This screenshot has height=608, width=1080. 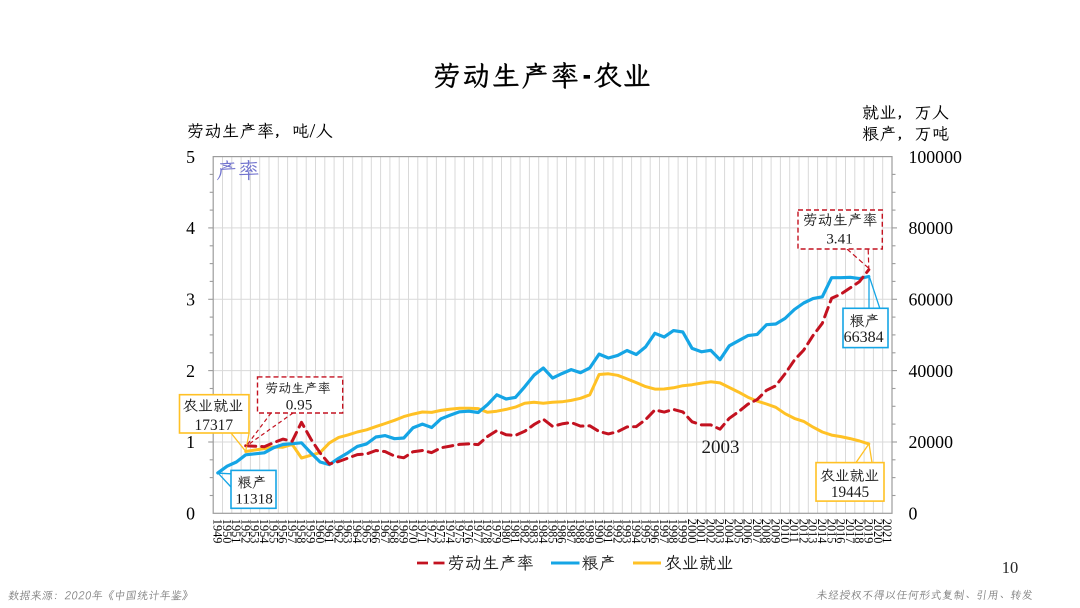 What do you see at coordinates (348, 531) in the screenshot?
I see `svg-text: 1963` at bounding box center [348, 531].